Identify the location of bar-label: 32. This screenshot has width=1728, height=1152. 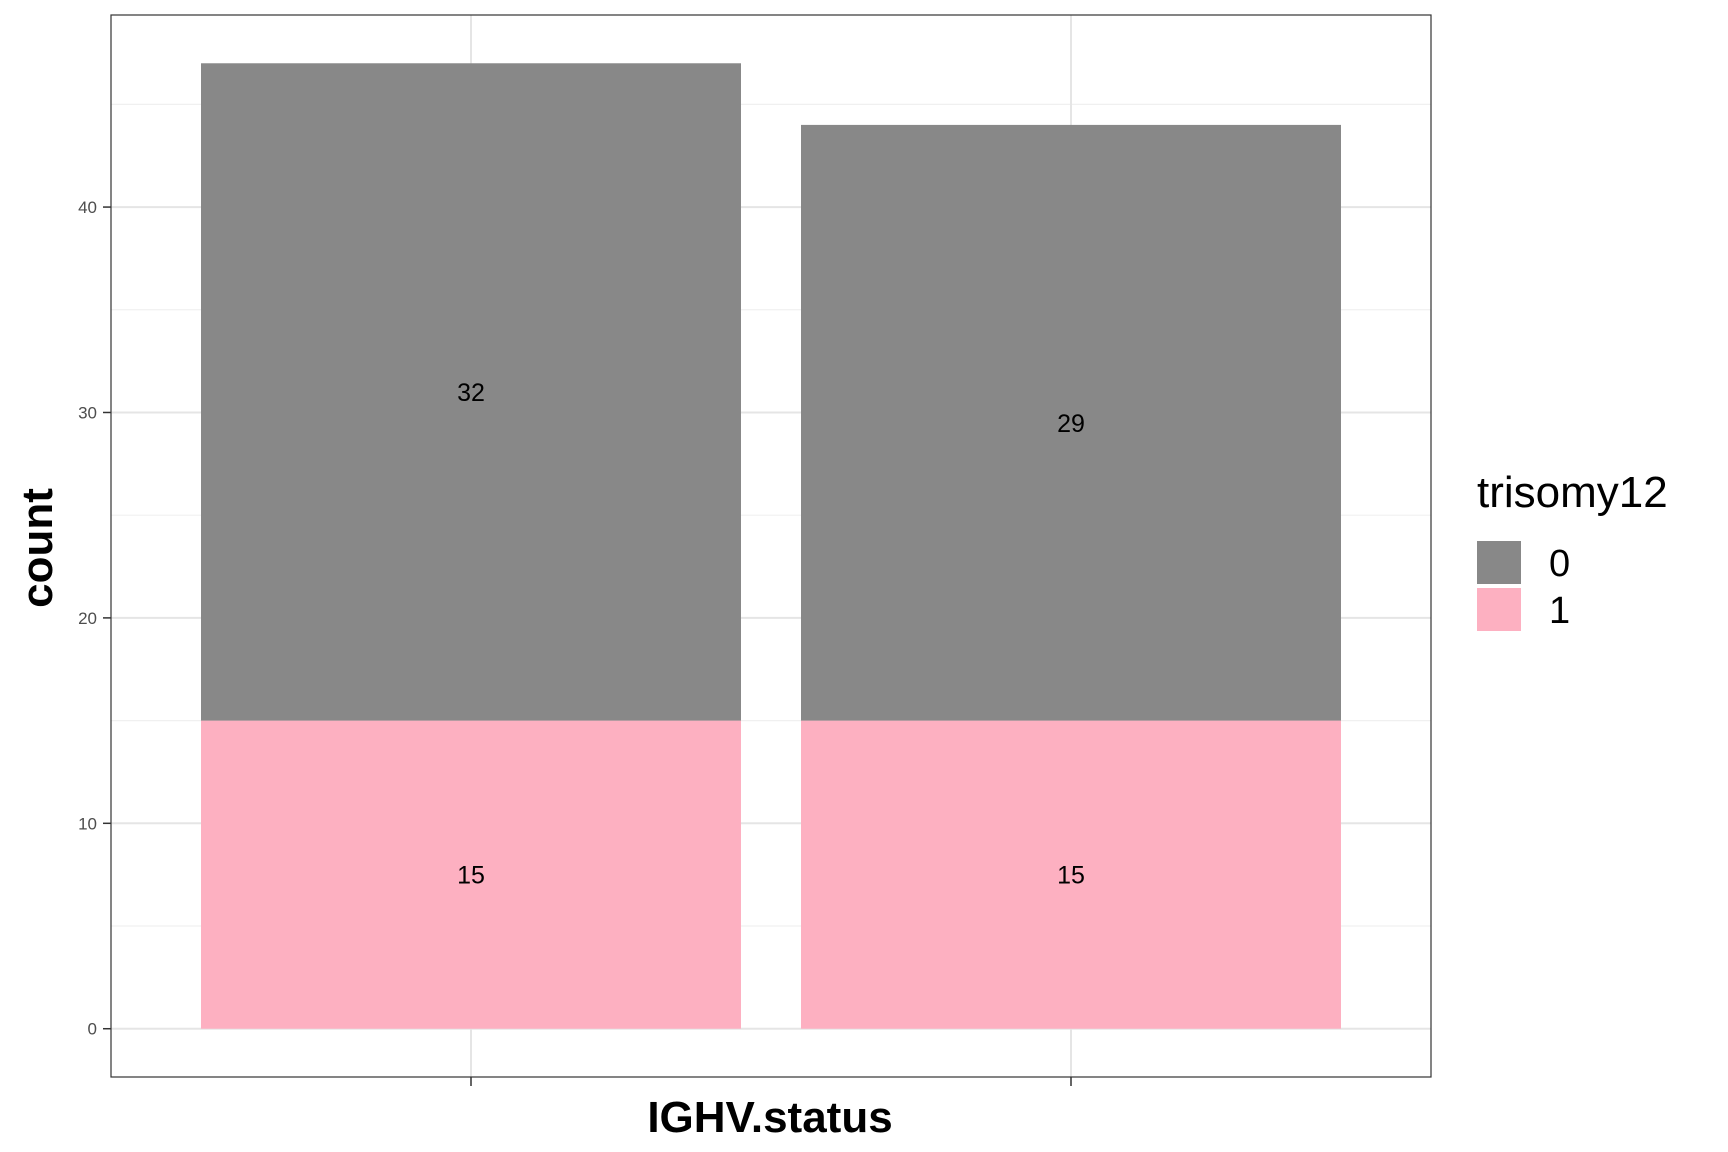
(471, 393).